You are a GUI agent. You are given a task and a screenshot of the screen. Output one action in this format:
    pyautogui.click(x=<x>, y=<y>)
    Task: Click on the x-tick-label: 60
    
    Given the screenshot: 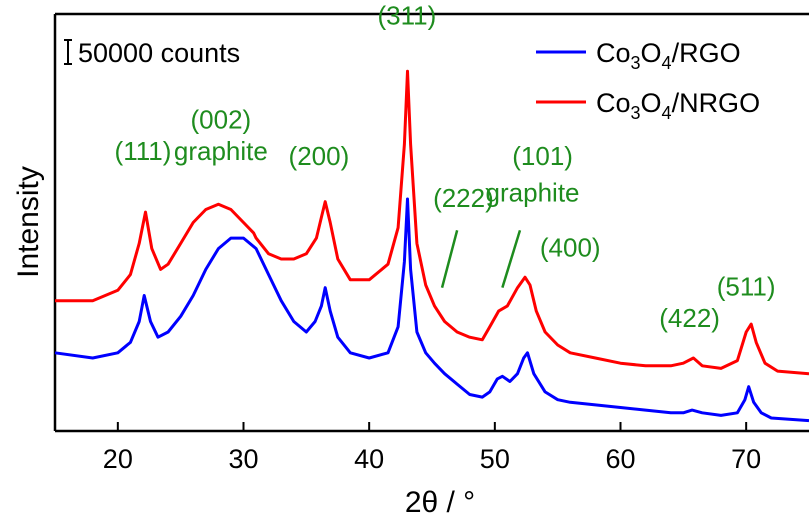 What is the action you would take?
    pyautogui.click(x=620, y=459)
    